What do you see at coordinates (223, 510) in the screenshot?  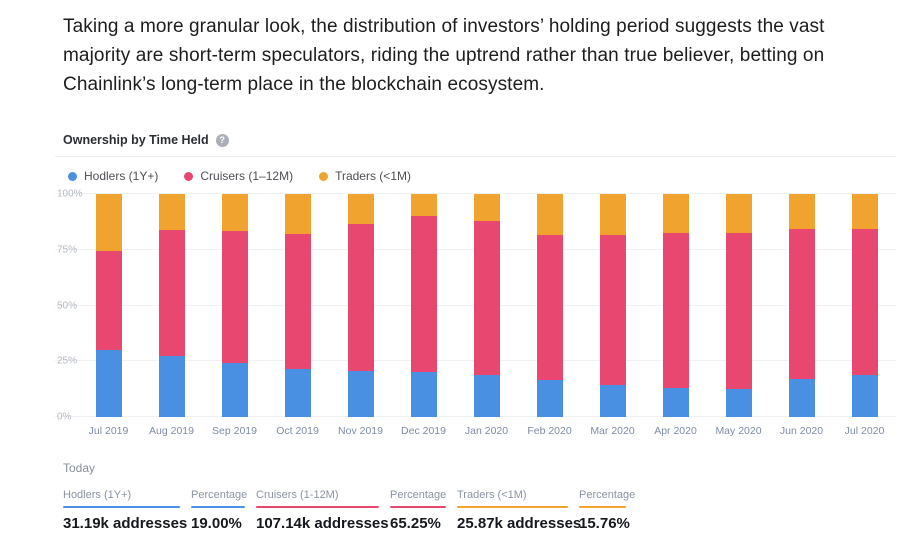 I see `today-col-hodlers-percentage: Percentage 19.00%` at bounding box center [223, 510].